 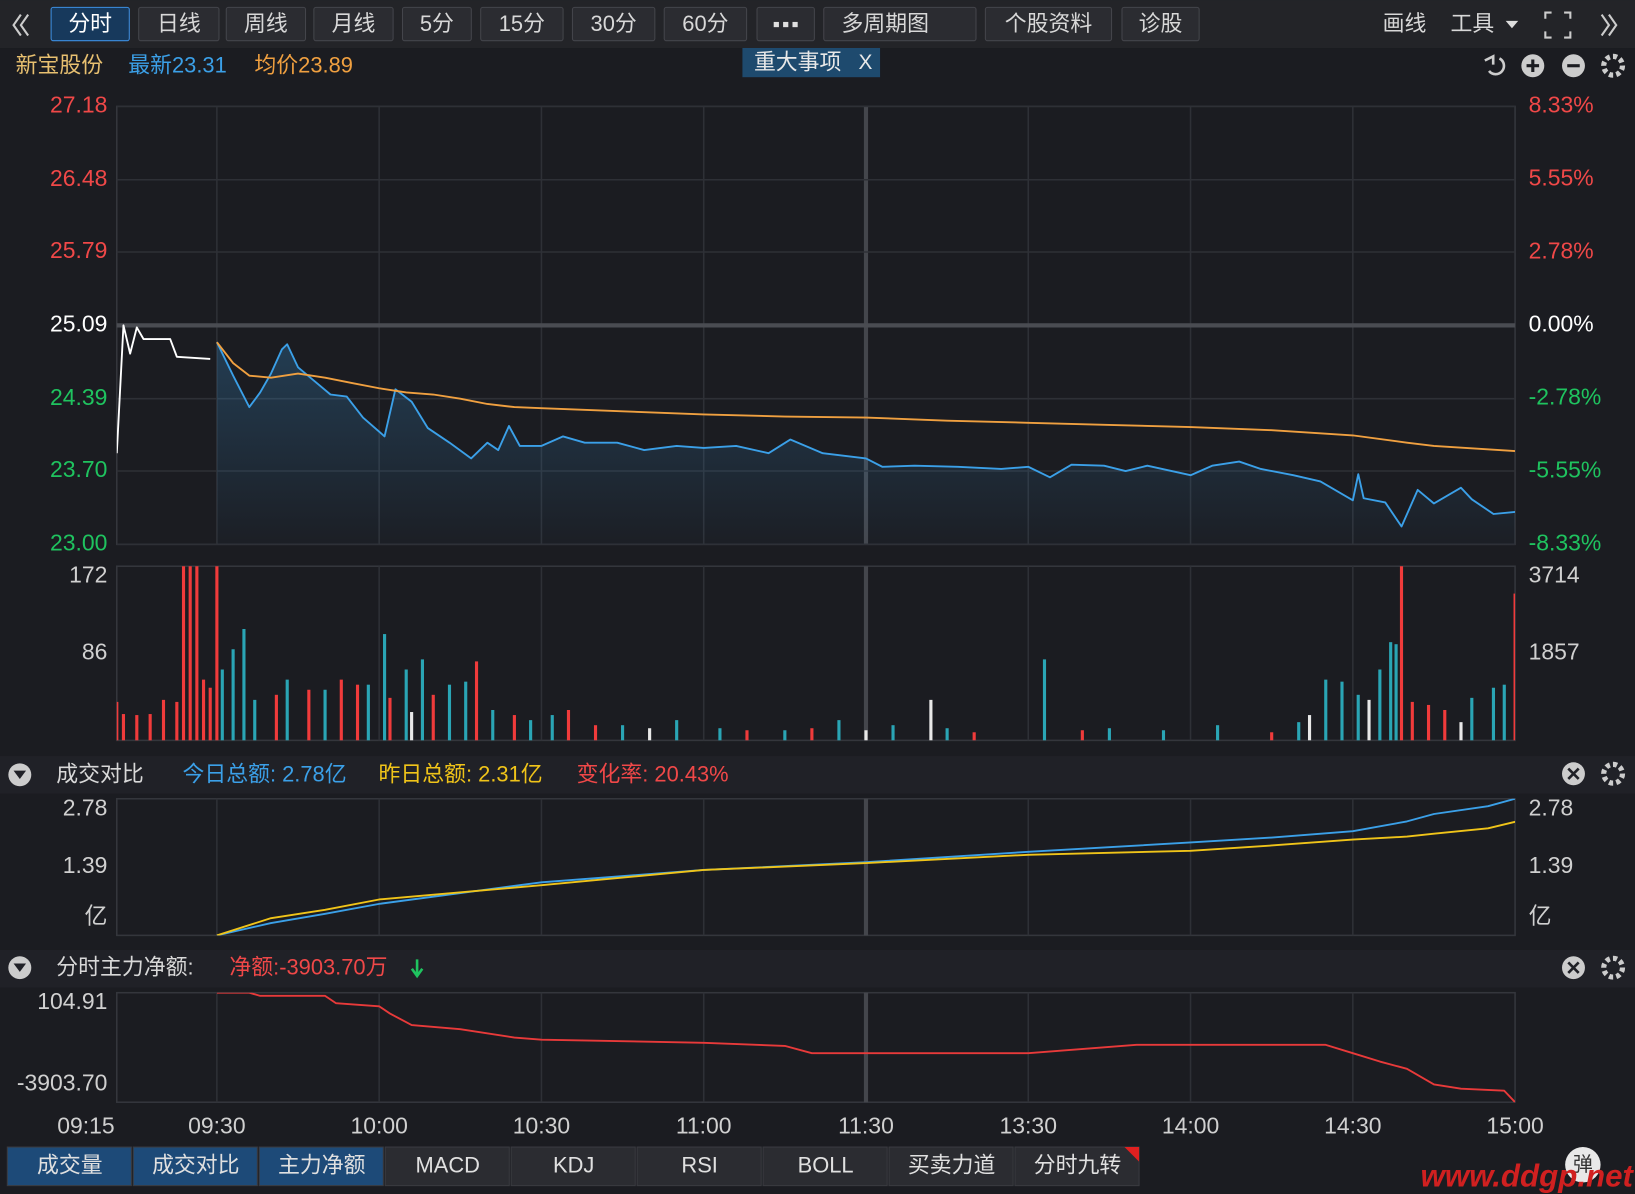 I want to click on indicator-label: 买卖力道, so click(x=952, y=1165).